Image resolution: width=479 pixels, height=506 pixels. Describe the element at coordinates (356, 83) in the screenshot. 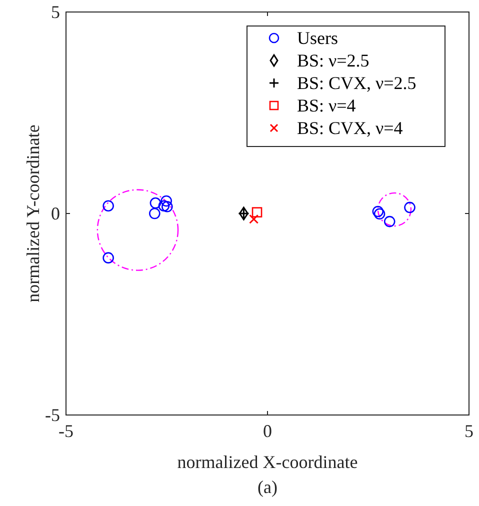

I see `legend-label: BS: CVX, ν=2.5` at that location.